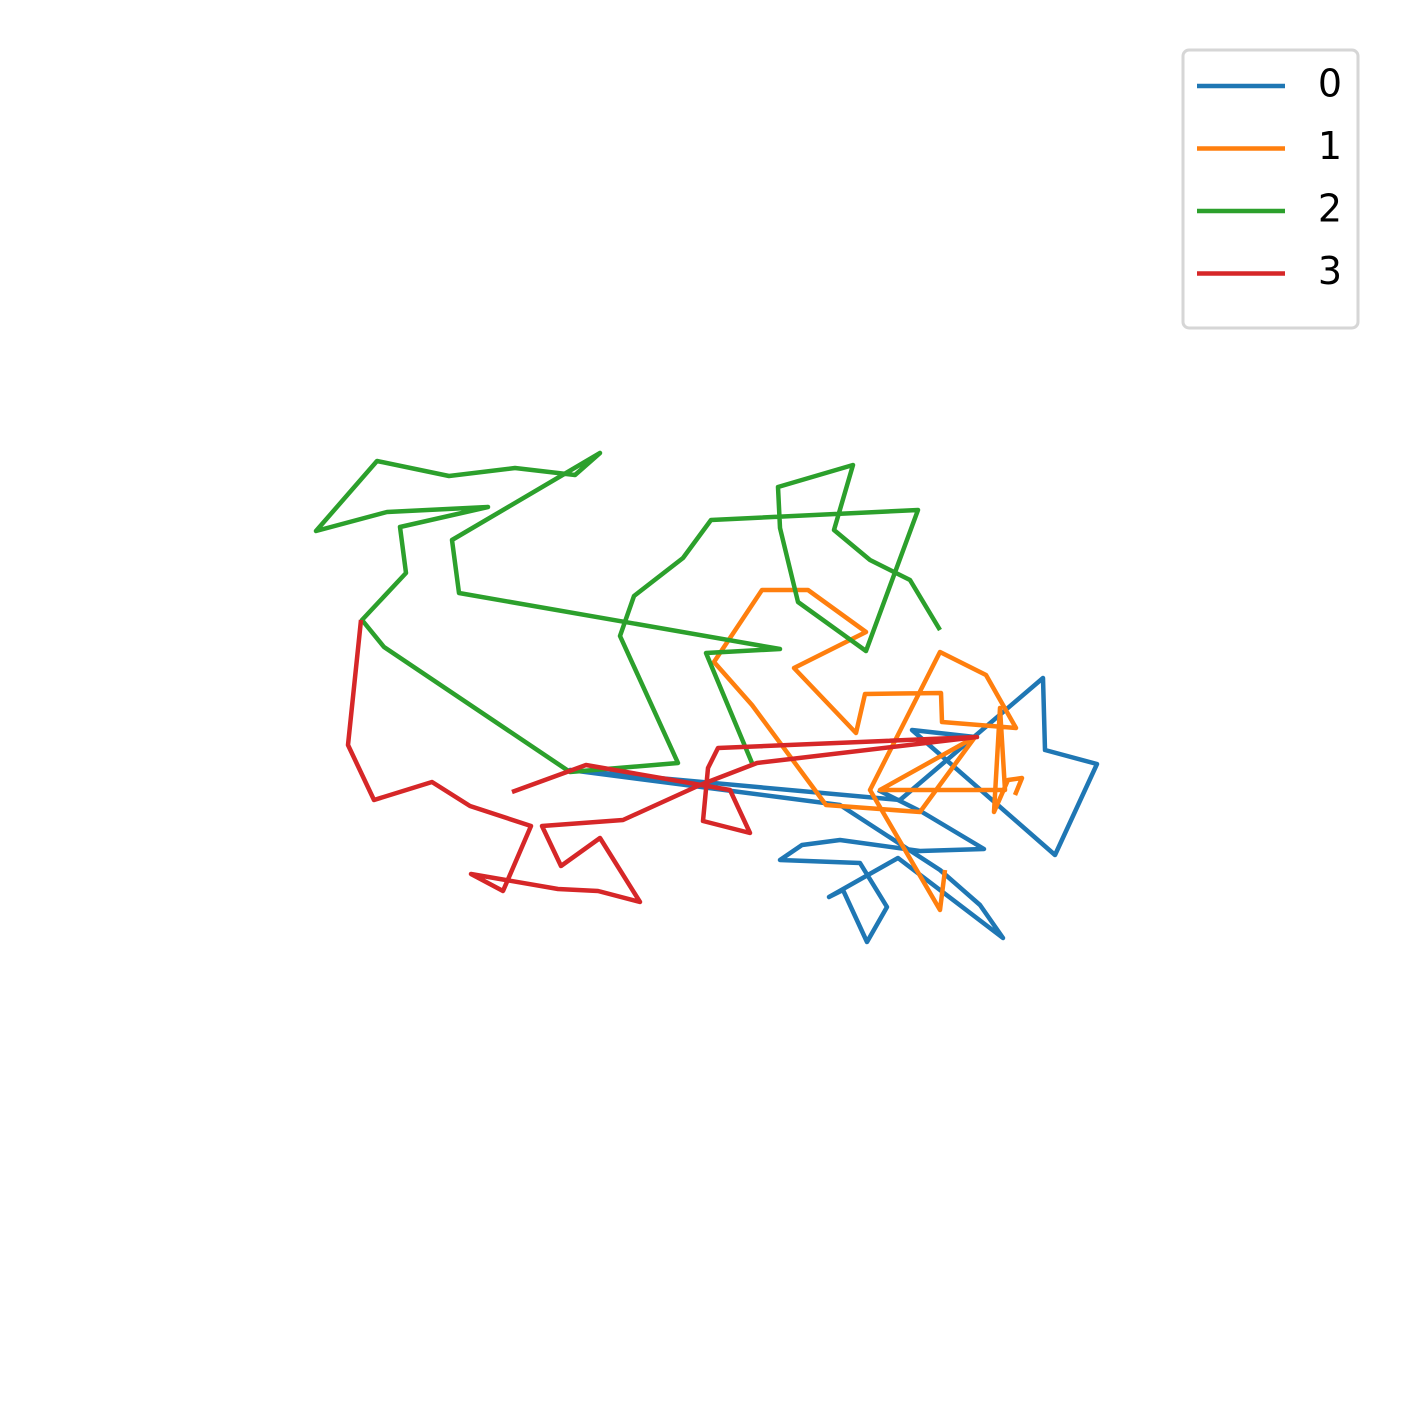  I want to click on legend-label: 2, so click(1330, 209).